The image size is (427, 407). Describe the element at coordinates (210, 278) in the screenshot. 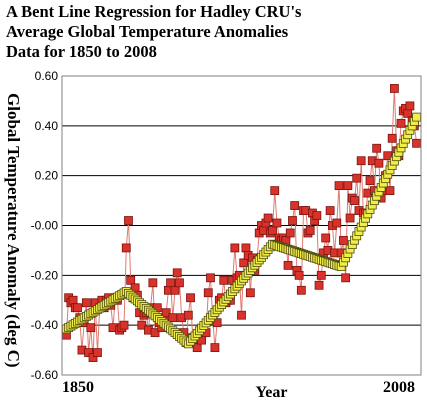

I see `observed-point-1915` at that location.